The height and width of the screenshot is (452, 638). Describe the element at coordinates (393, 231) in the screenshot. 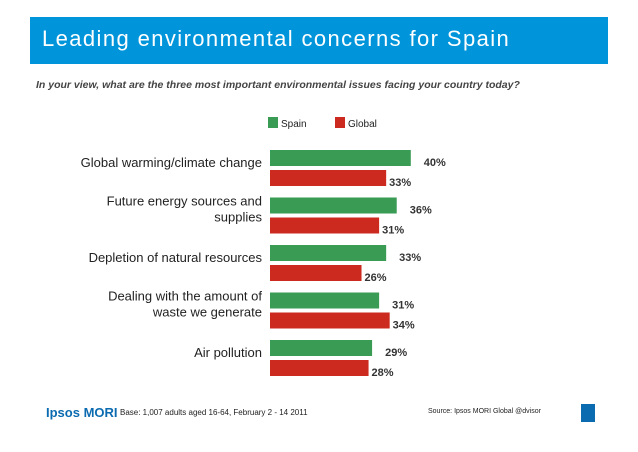

I see `data-label-global: 31%` at that location.